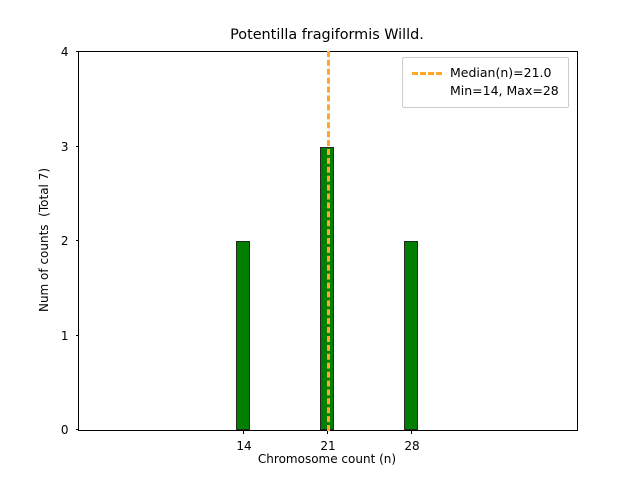 This screenshot has height=480, width=640. Describe the element at coordinates (328, 445) in the screenshot. I see `xtick-label-21: 21` at that location.